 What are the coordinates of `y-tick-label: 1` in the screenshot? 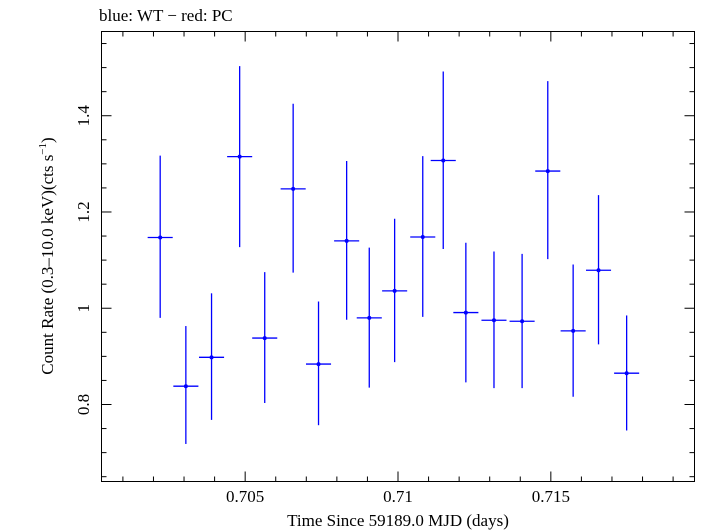 It's located at (83, 308).